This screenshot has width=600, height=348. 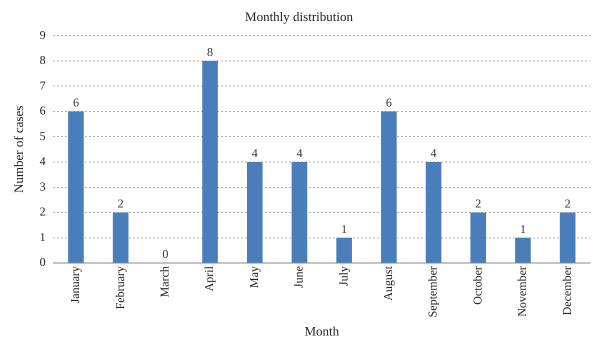 I want to click on y-tick-label: 0, so click(x=43, y=262).